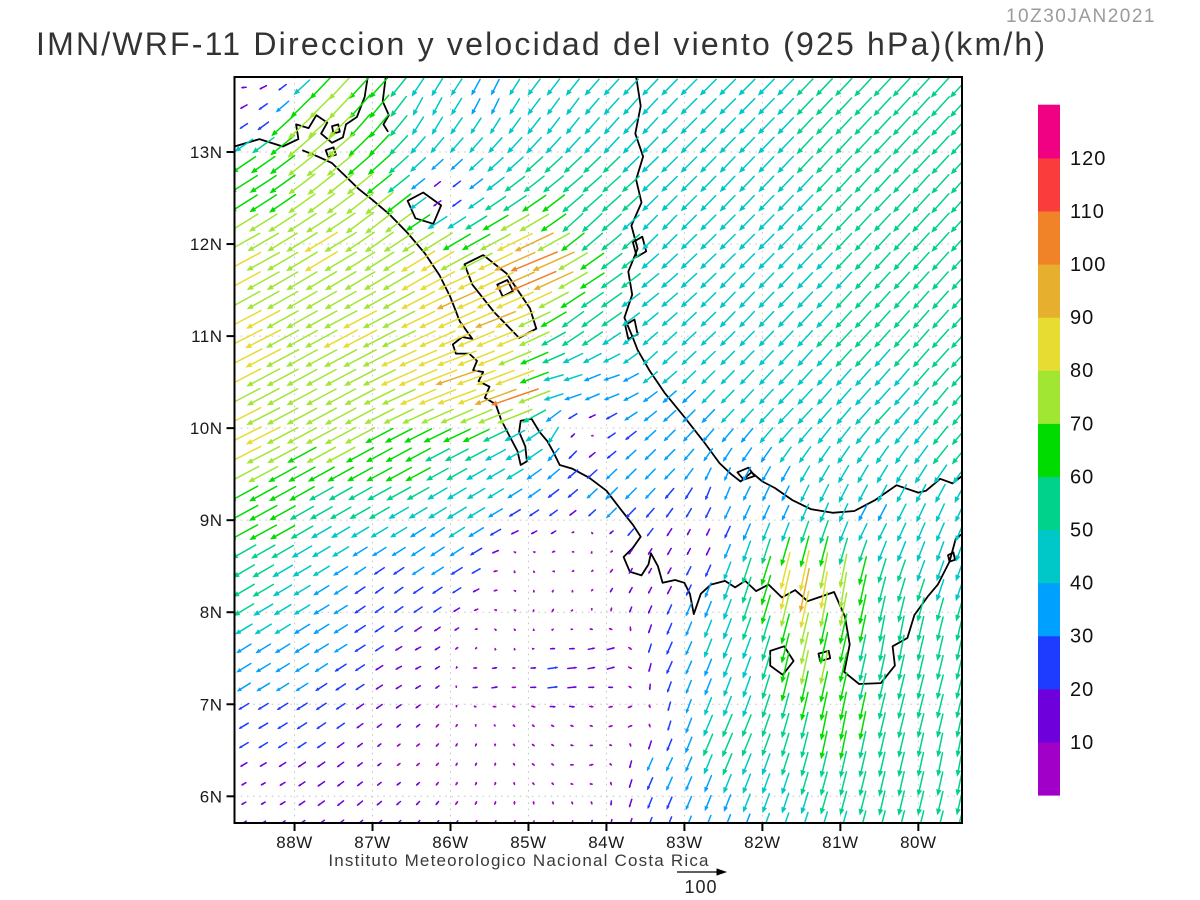  I want to click on y-tick-label: 8N, so click(211, 612).